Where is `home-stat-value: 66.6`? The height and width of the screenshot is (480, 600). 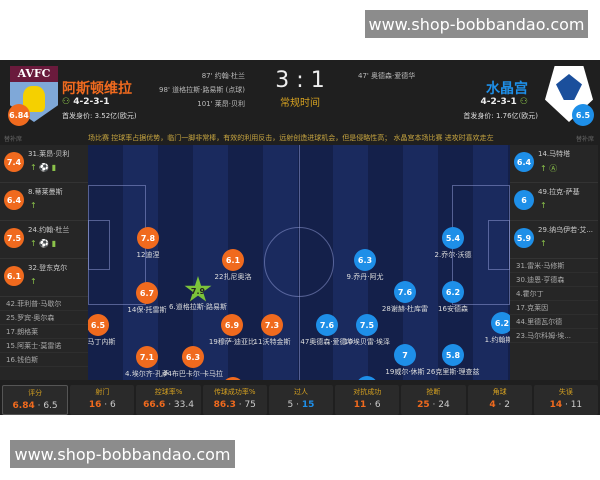 home-stat-value: 66.6 is located at coordinates (154, 405).